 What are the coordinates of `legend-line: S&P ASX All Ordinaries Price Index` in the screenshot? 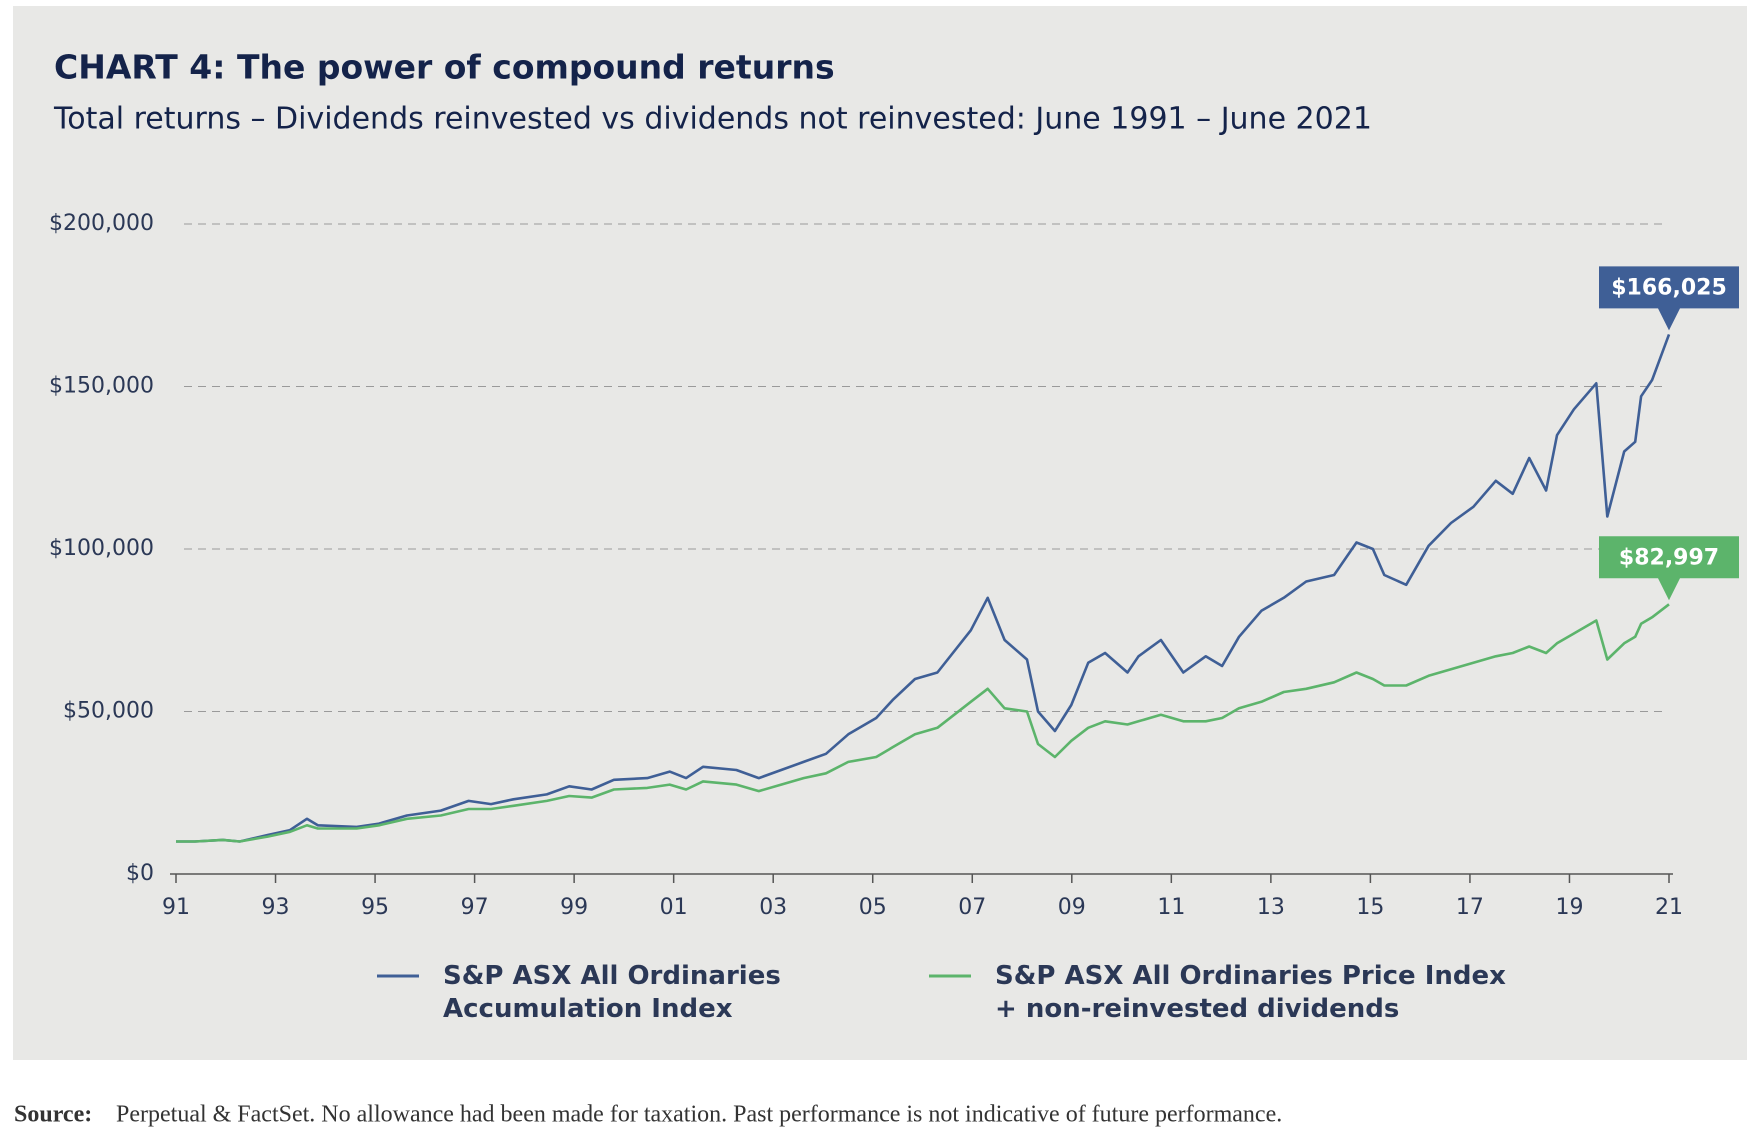 It's located at (1250, 976).